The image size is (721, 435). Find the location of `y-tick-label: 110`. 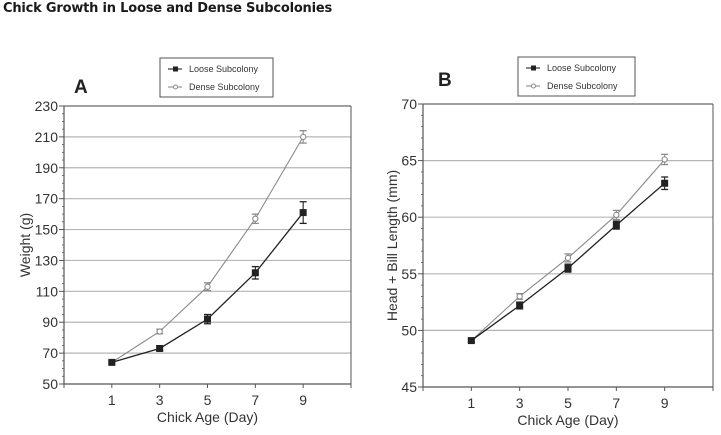

y-tick-label: 110 is located at coordinates (47, 291).